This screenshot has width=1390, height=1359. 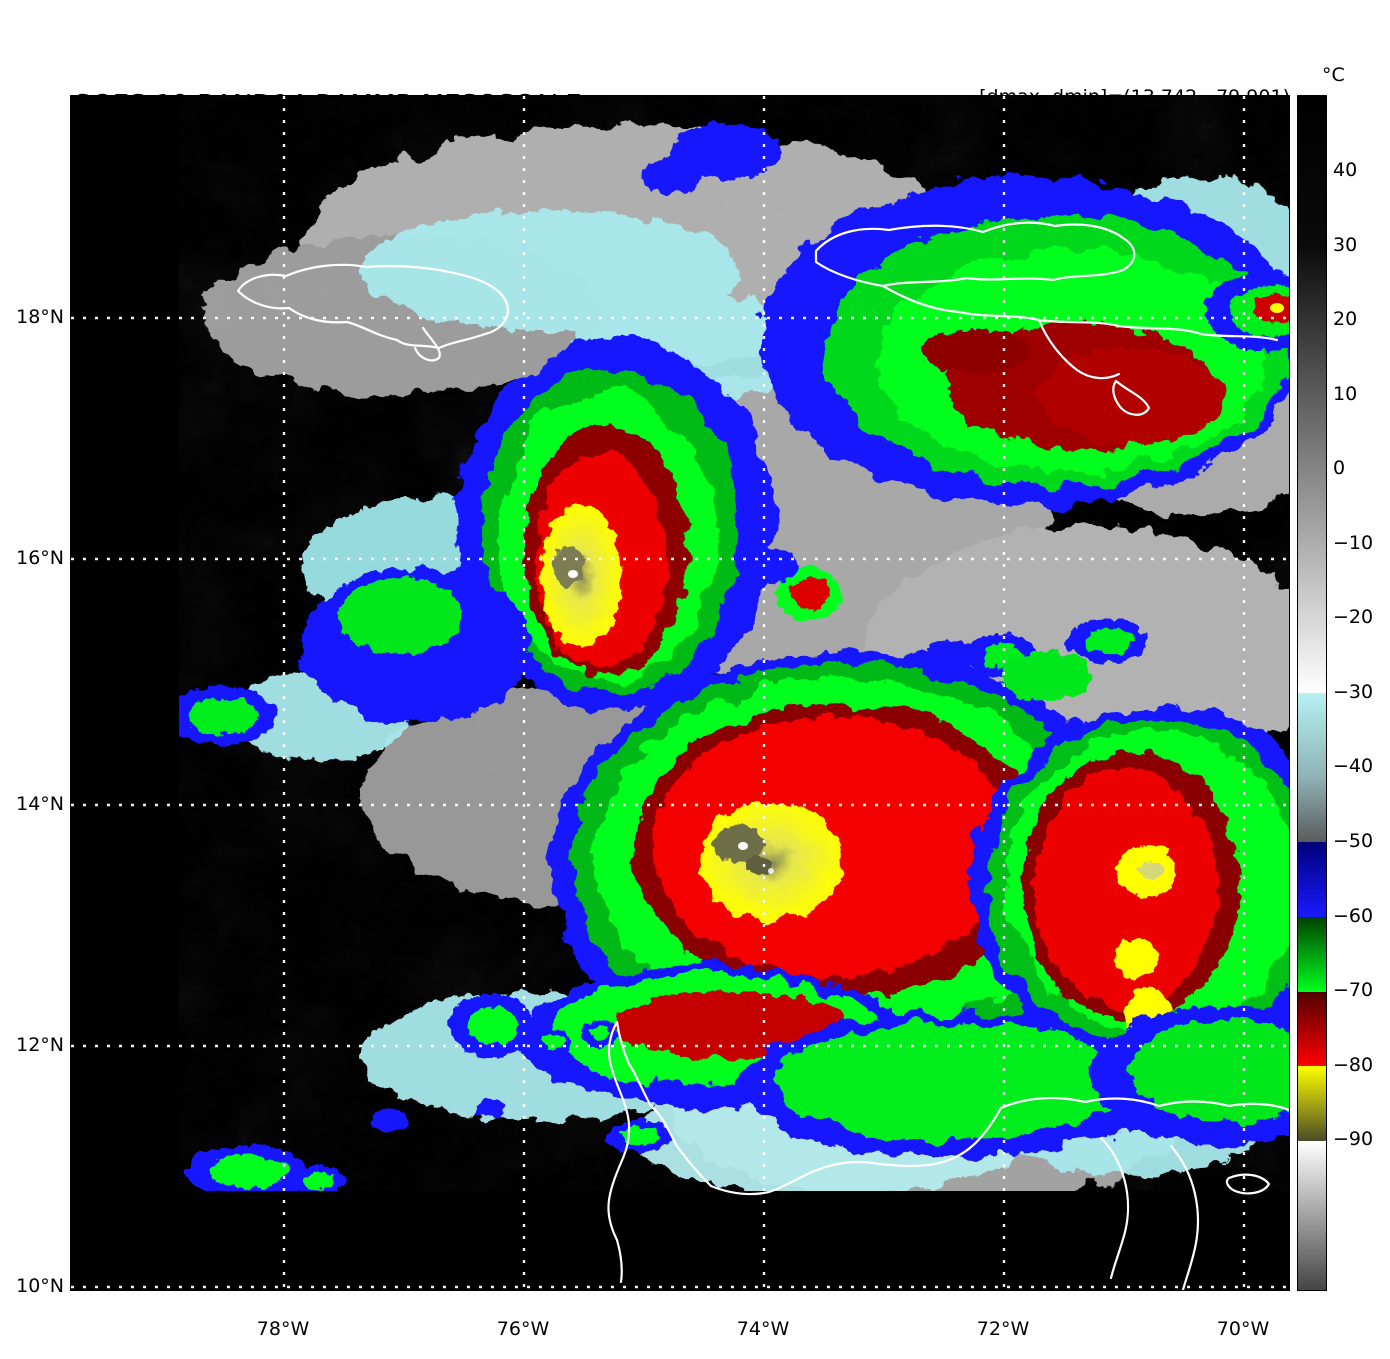 I want to click on y-tick-18n: 18°N, so click(x=40, y=317).